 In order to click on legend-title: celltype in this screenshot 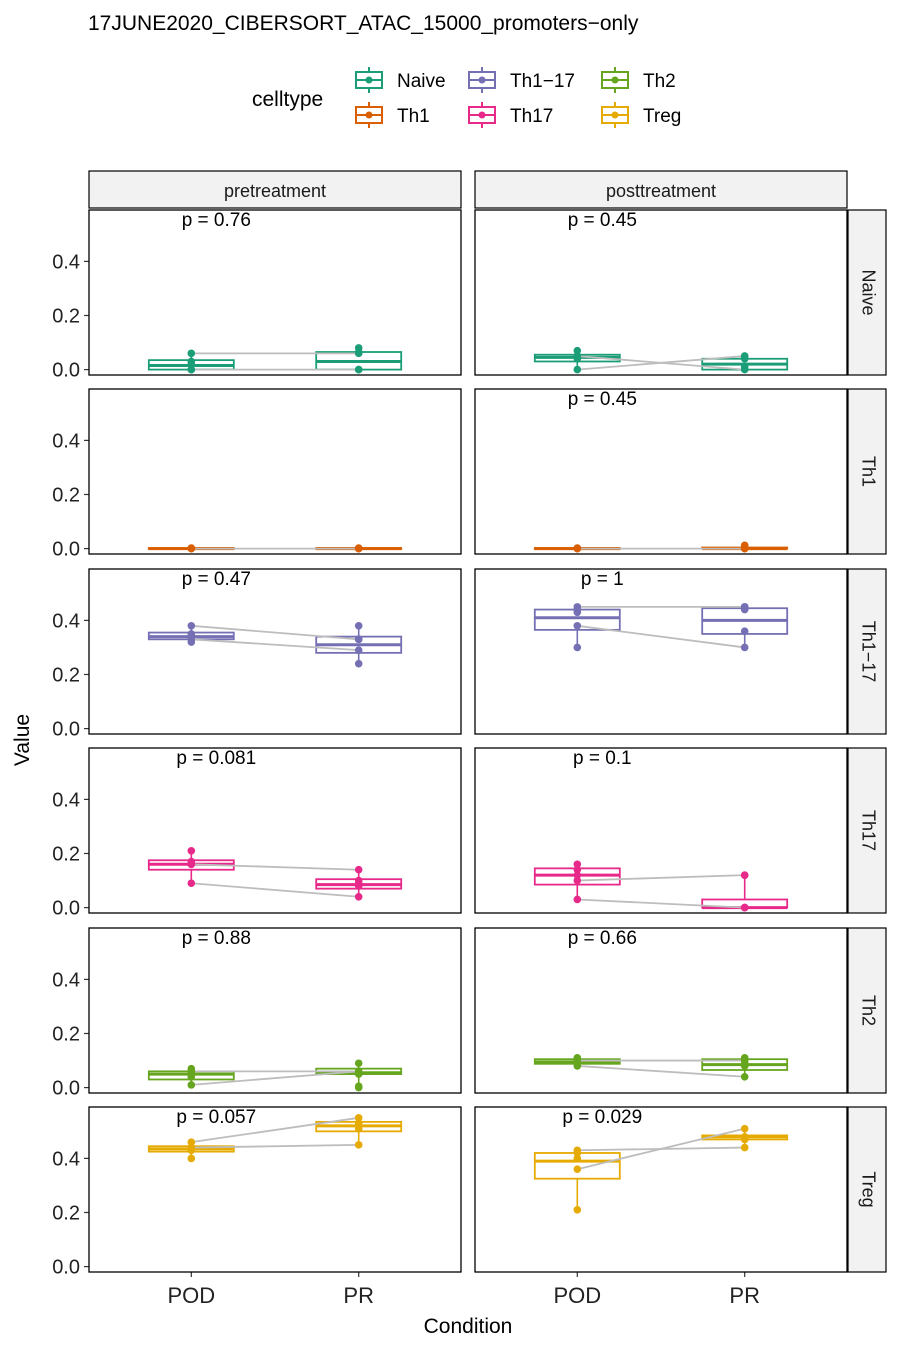, I will do `click(287, 99)`.